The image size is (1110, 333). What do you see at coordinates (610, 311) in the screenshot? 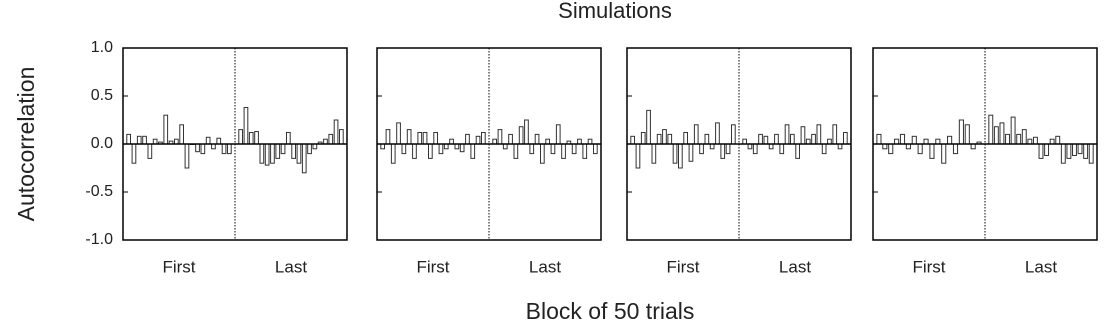
I see `x-axis-label: Block of 50 trials` at bounding box center [610, 311].